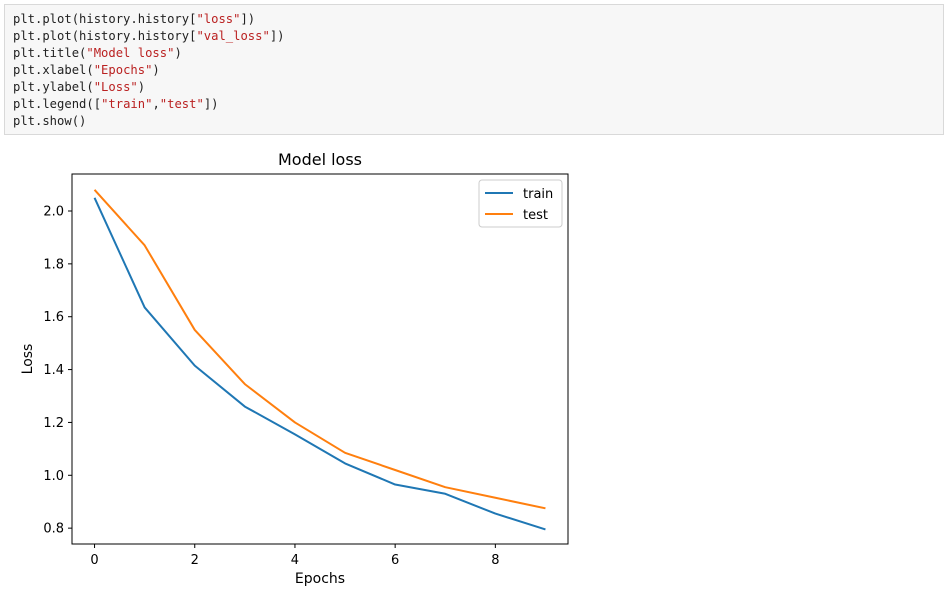 The image size is (948, 598). What do you see at coordinates (478, 53) in the screenshot?
I see `code-line: plt.title("Model loss")` at bounding box center [478, 53].